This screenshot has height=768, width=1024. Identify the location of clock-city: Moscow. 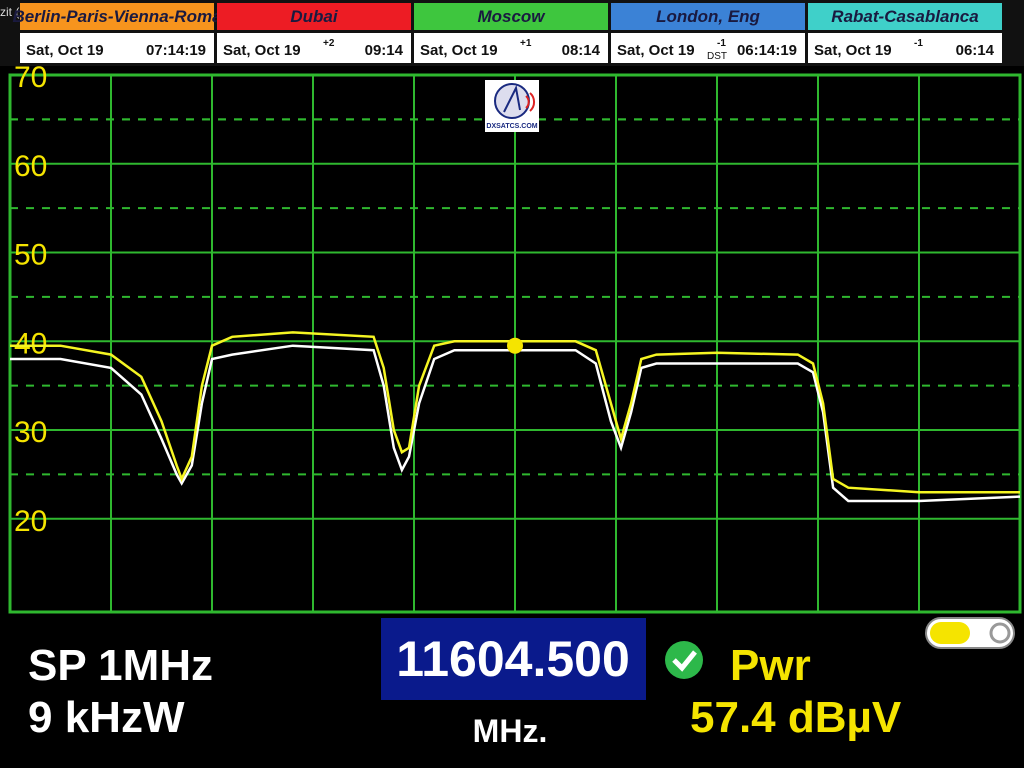
(511, 16).